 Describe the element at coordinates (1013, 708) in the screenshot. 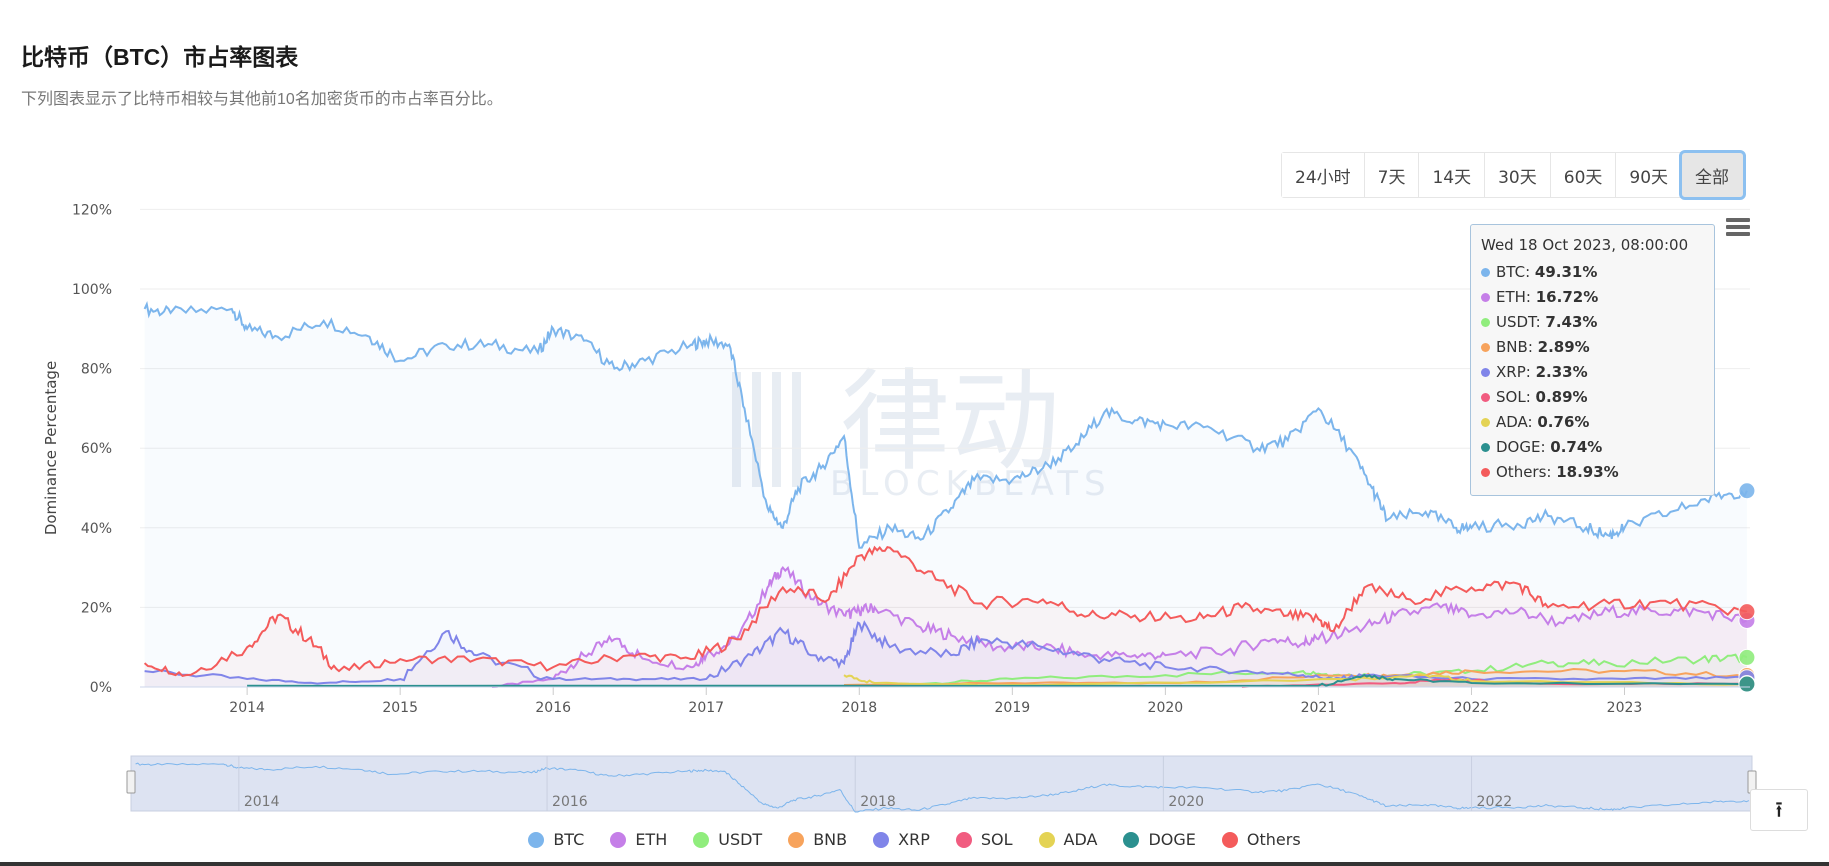

I see `x-tick-label: 2019` at that location.